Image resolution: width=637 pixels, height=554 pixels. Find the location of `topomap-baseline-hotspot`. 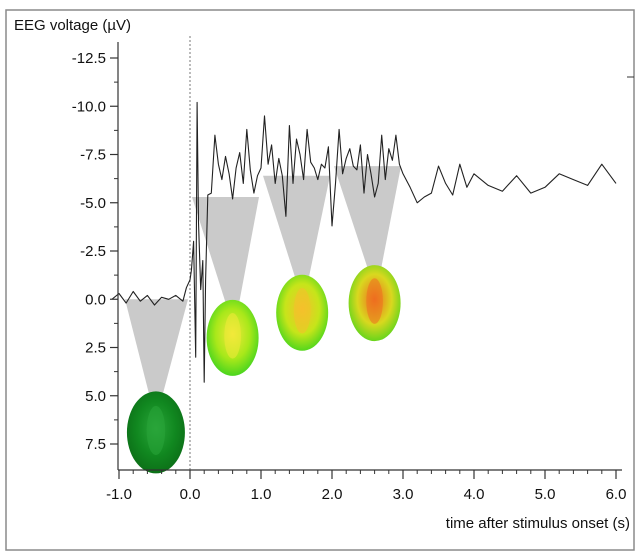

topomap-baseline-hotspot is located at coordinates (156, 430).